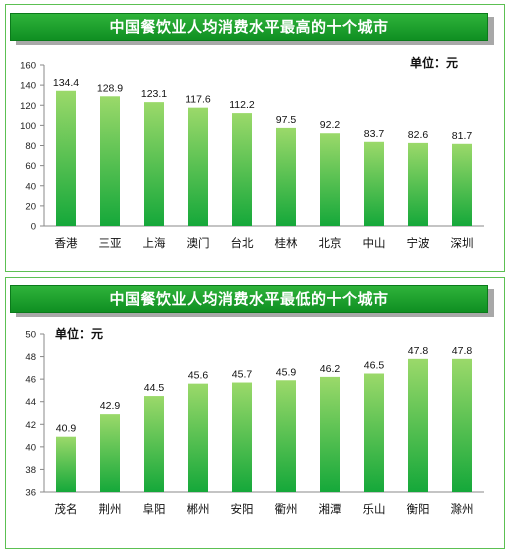 The width and height of the screenshot is (512, 553). Describe the element at coordinates (242, 375) in the screenshot. I see `bar-value-label: 45.7` at that location.